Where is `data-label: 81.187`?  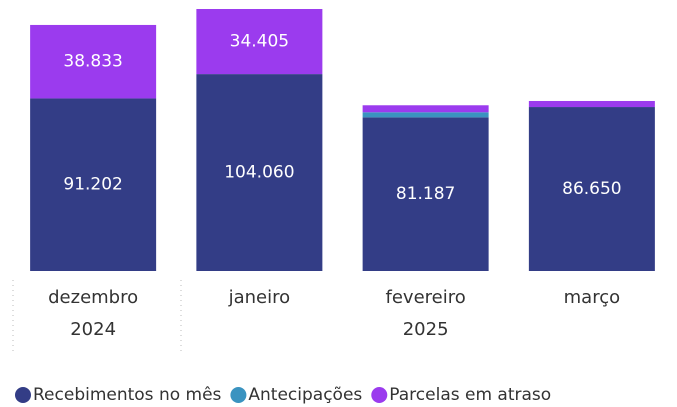 data-label: 81.187 is located at coordinates (425, 194).